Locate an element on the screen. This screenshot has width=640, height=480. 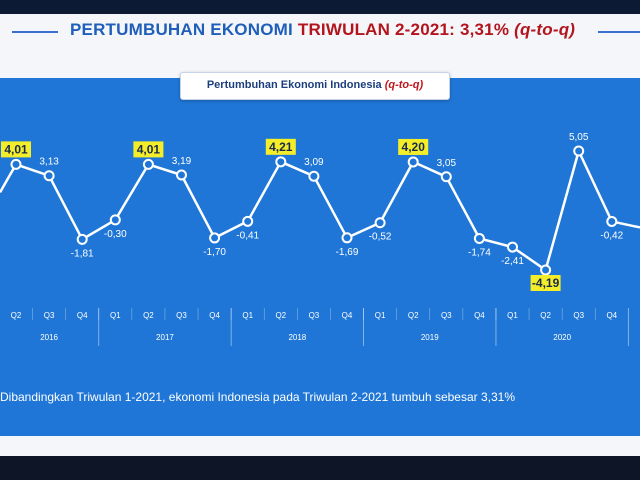
data-label: -1,70 is located at coordinates (214, 252).